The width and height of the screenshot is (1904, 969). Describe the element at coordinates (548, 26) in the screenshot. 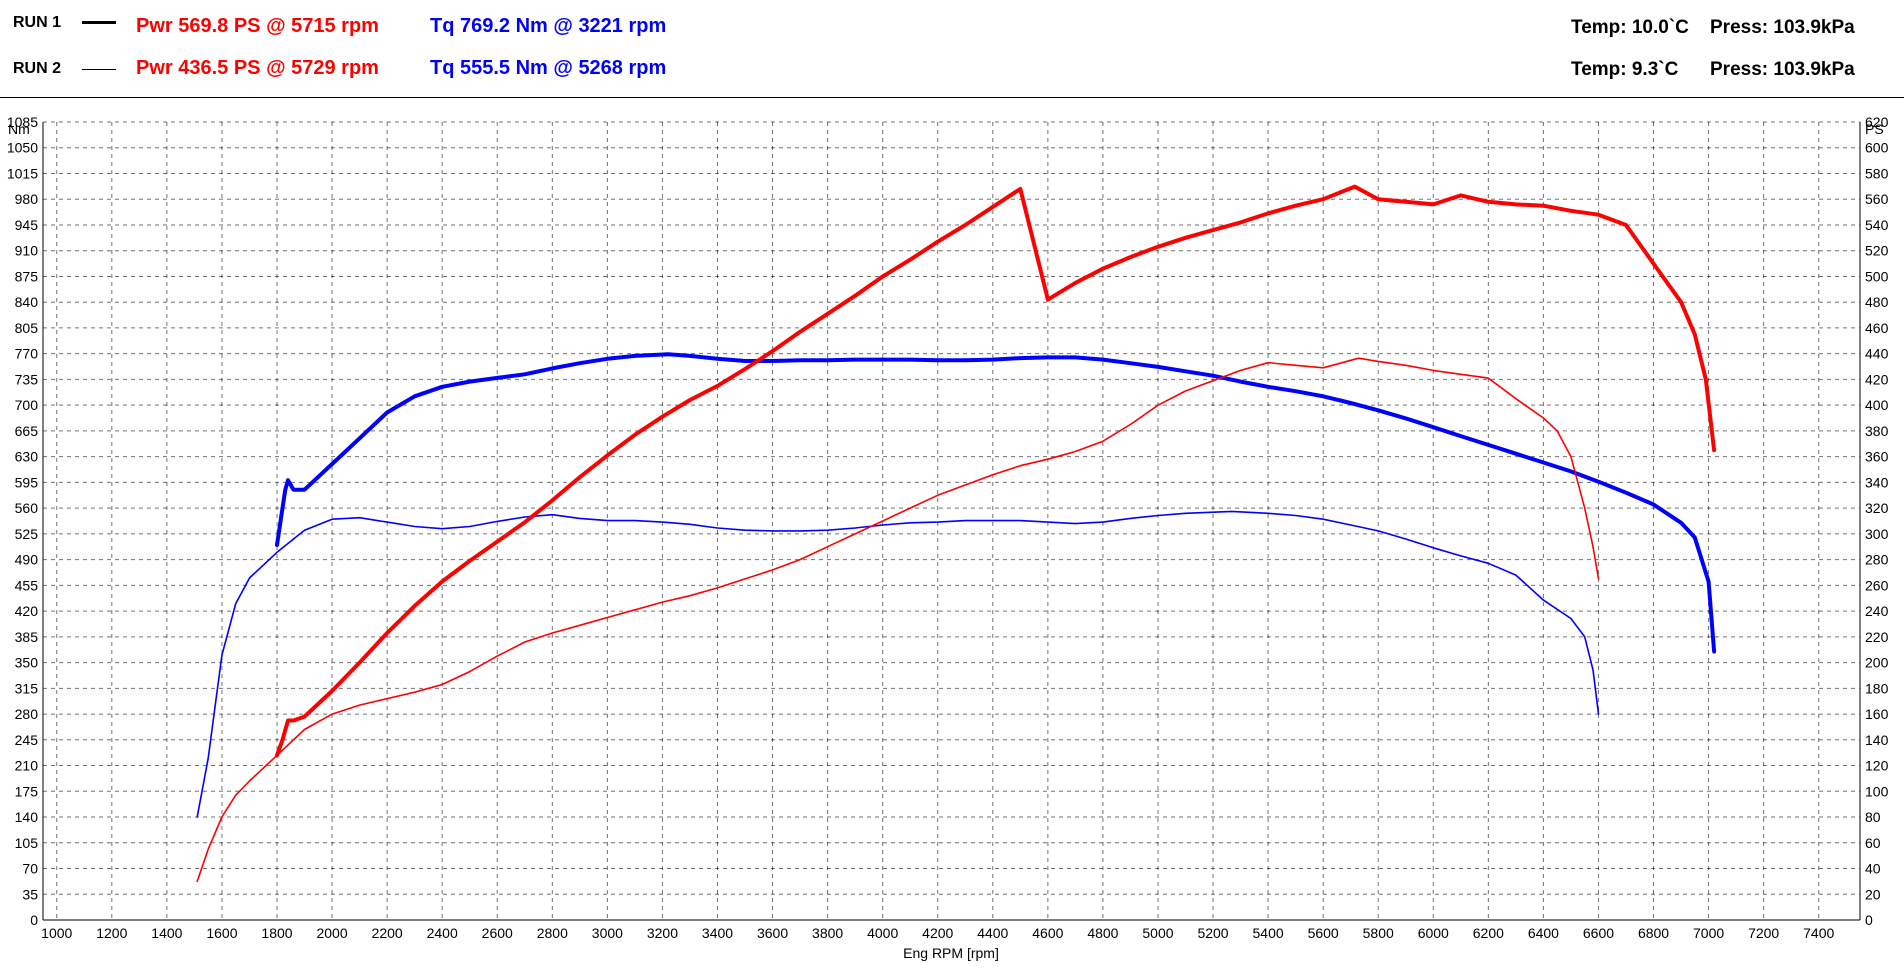

I see `run-1-torque-peak: Tq 769.2 Nm @ 3221 rpm` at that location.